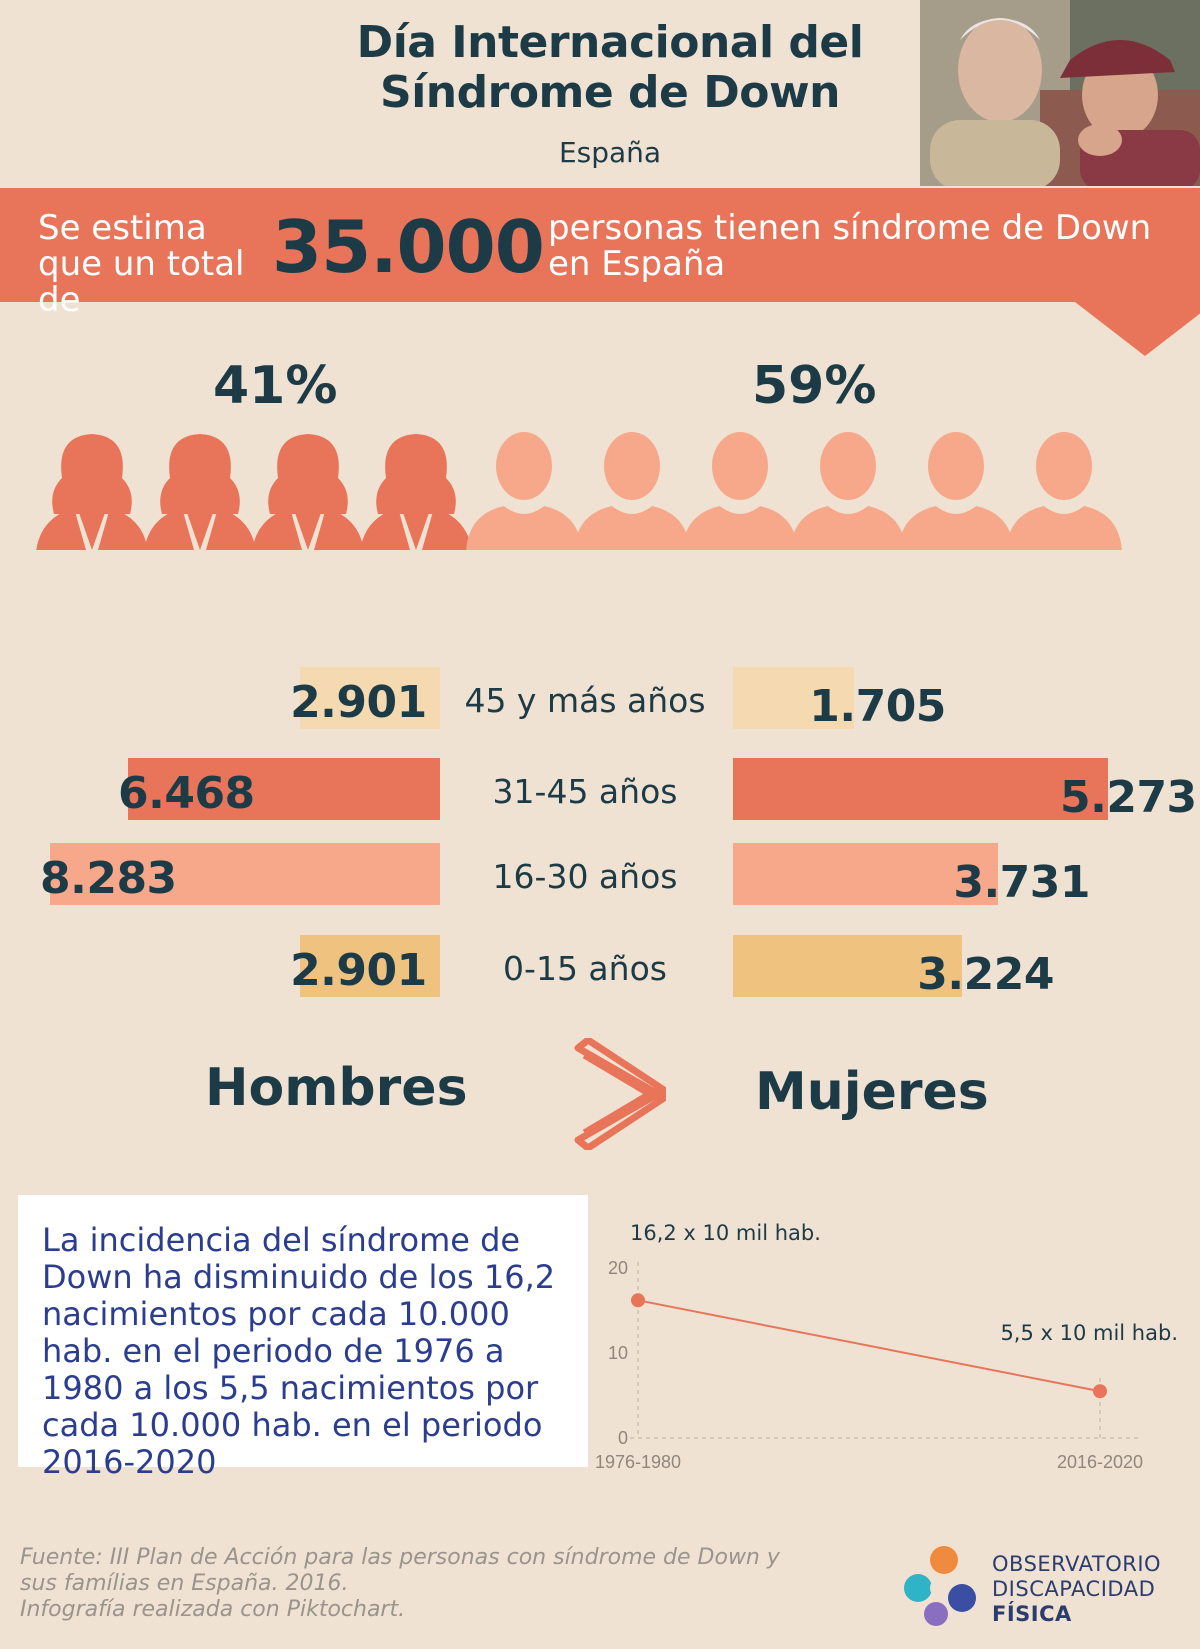 The width and height of the screenshot is (1200, 1649). Describe the element at coordinates (1077, 1564) in the screenshot. I see `logo-line-1: OBSERVATORIO` at that location.